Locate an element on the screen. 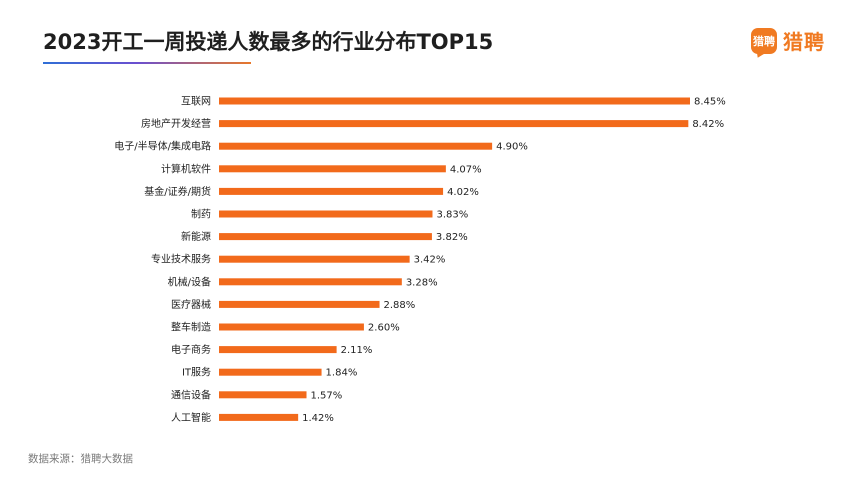  category-label: 电子/半导体/集成电路 is located at coordinates (162, 146).